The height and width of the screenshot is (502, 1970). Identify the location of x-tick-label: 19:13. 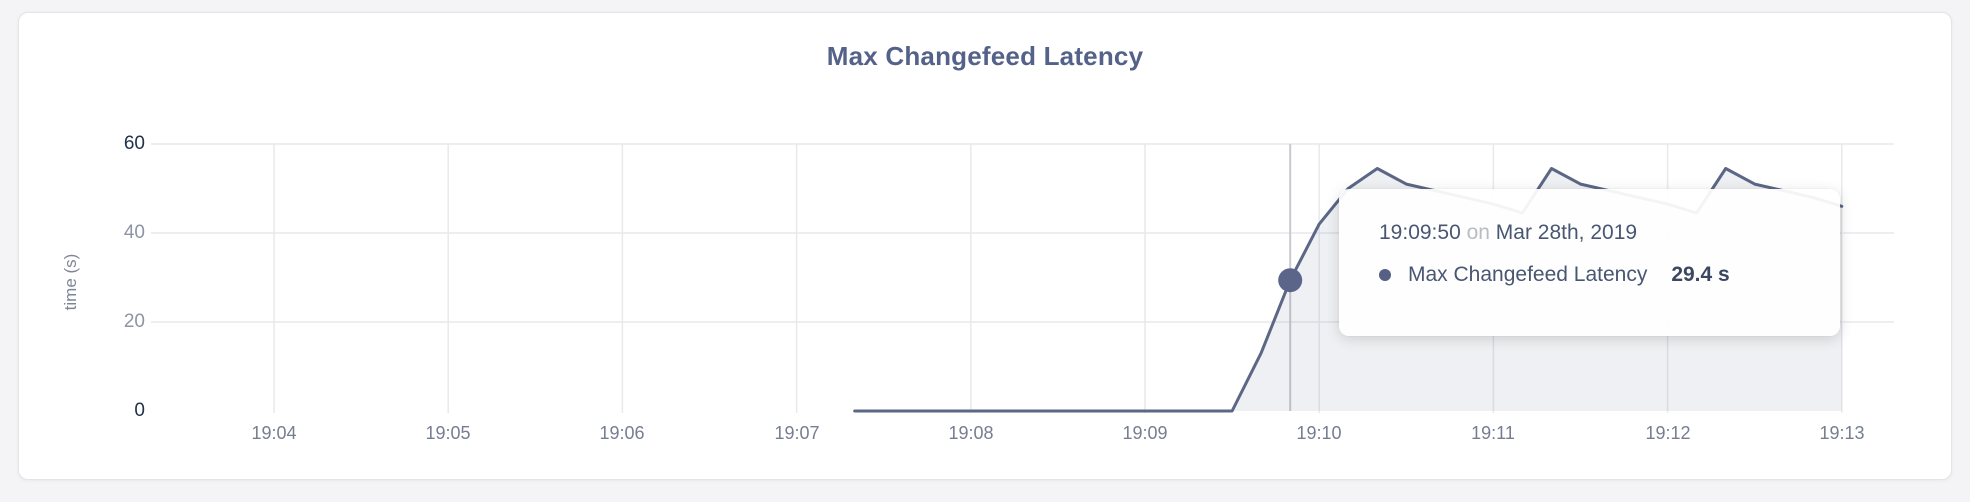
(1842, 433).